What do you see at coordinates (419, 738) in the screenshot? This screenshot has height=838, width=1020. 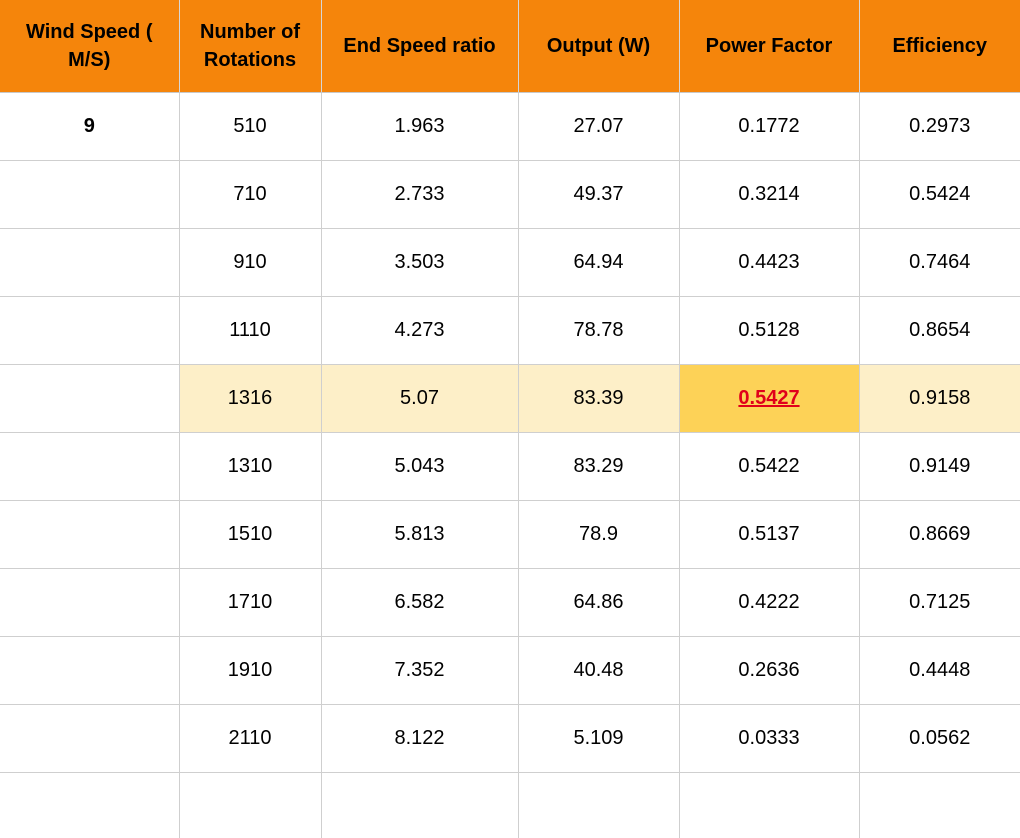 I see `end-speed-ratio-cell: 8.122` at bounding box center [419, 738].